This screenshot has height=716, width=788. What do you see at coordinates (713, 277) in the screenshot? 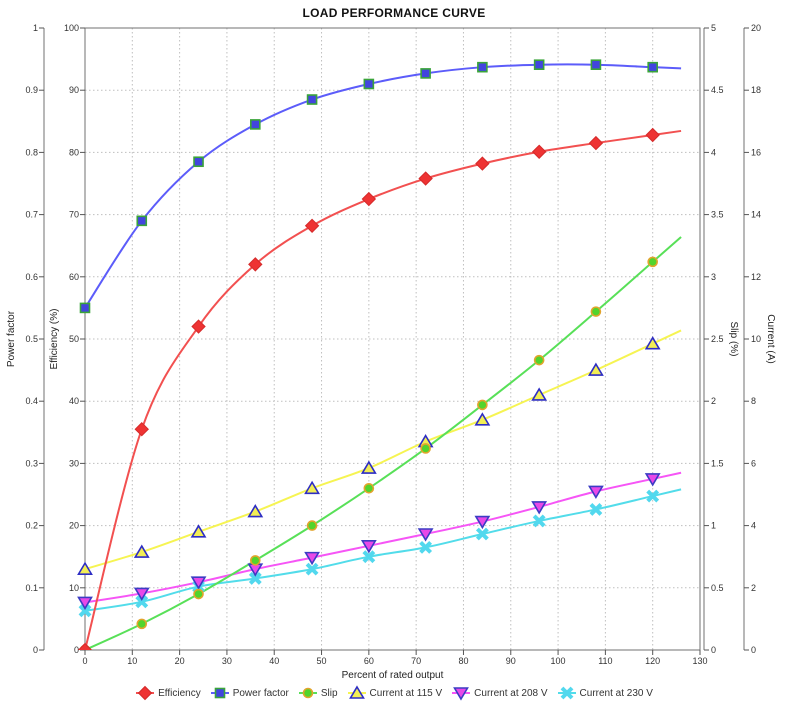
I see `svg-text: 3` at bounding box center [713, 277].